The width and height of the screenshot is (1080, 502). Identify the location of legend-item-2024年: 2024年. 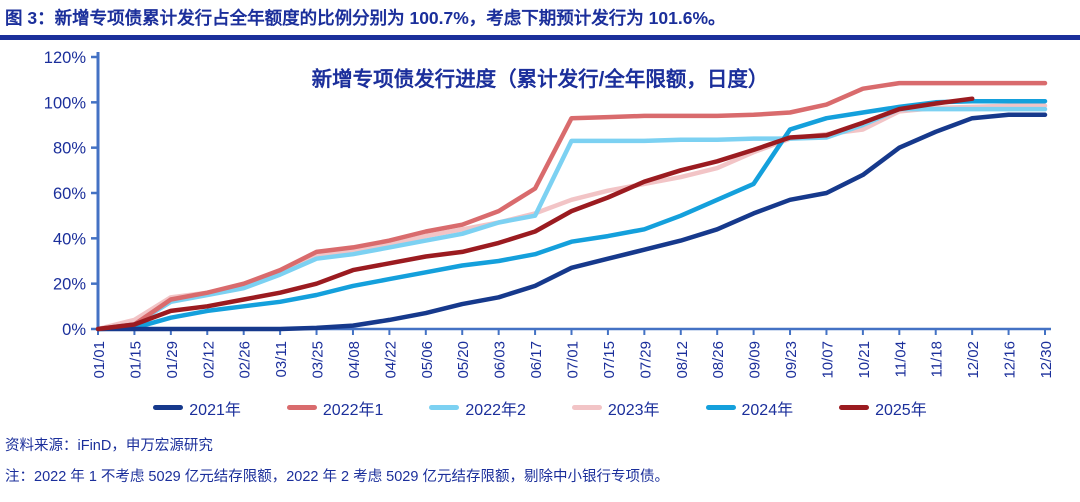
(749, 408).